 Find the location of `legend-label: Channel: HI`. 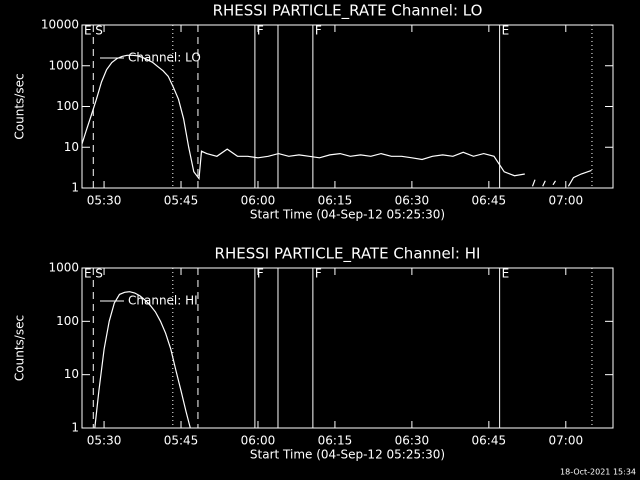

legend-label: Channel: HI is located at coordinates (163, 301).